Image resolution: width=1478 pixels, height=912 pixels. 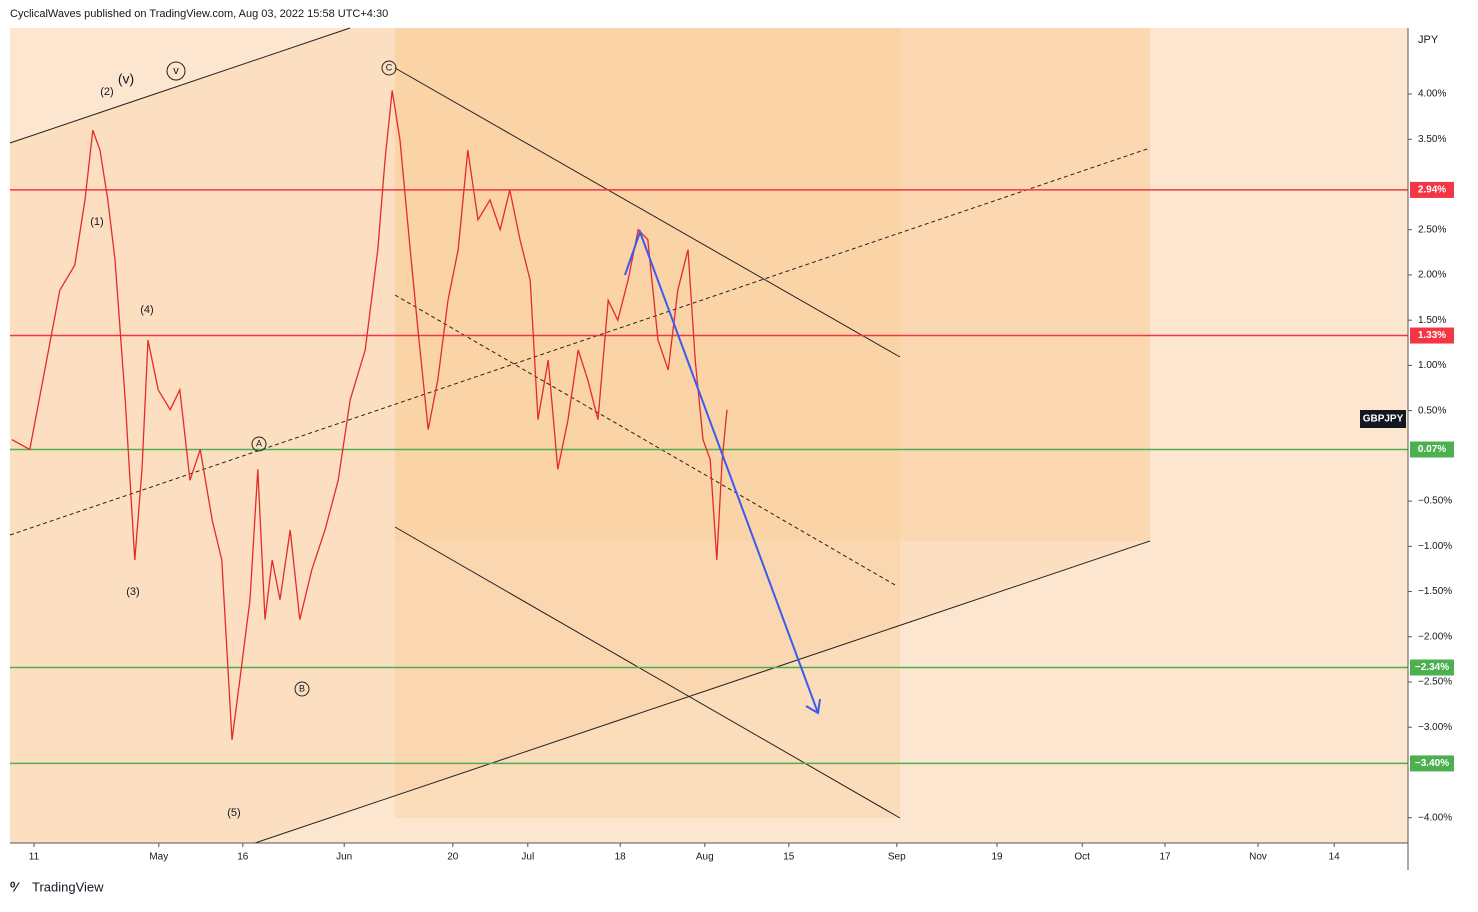 I want to click on level-label: 0.07%, so click(x=1432, y=449).